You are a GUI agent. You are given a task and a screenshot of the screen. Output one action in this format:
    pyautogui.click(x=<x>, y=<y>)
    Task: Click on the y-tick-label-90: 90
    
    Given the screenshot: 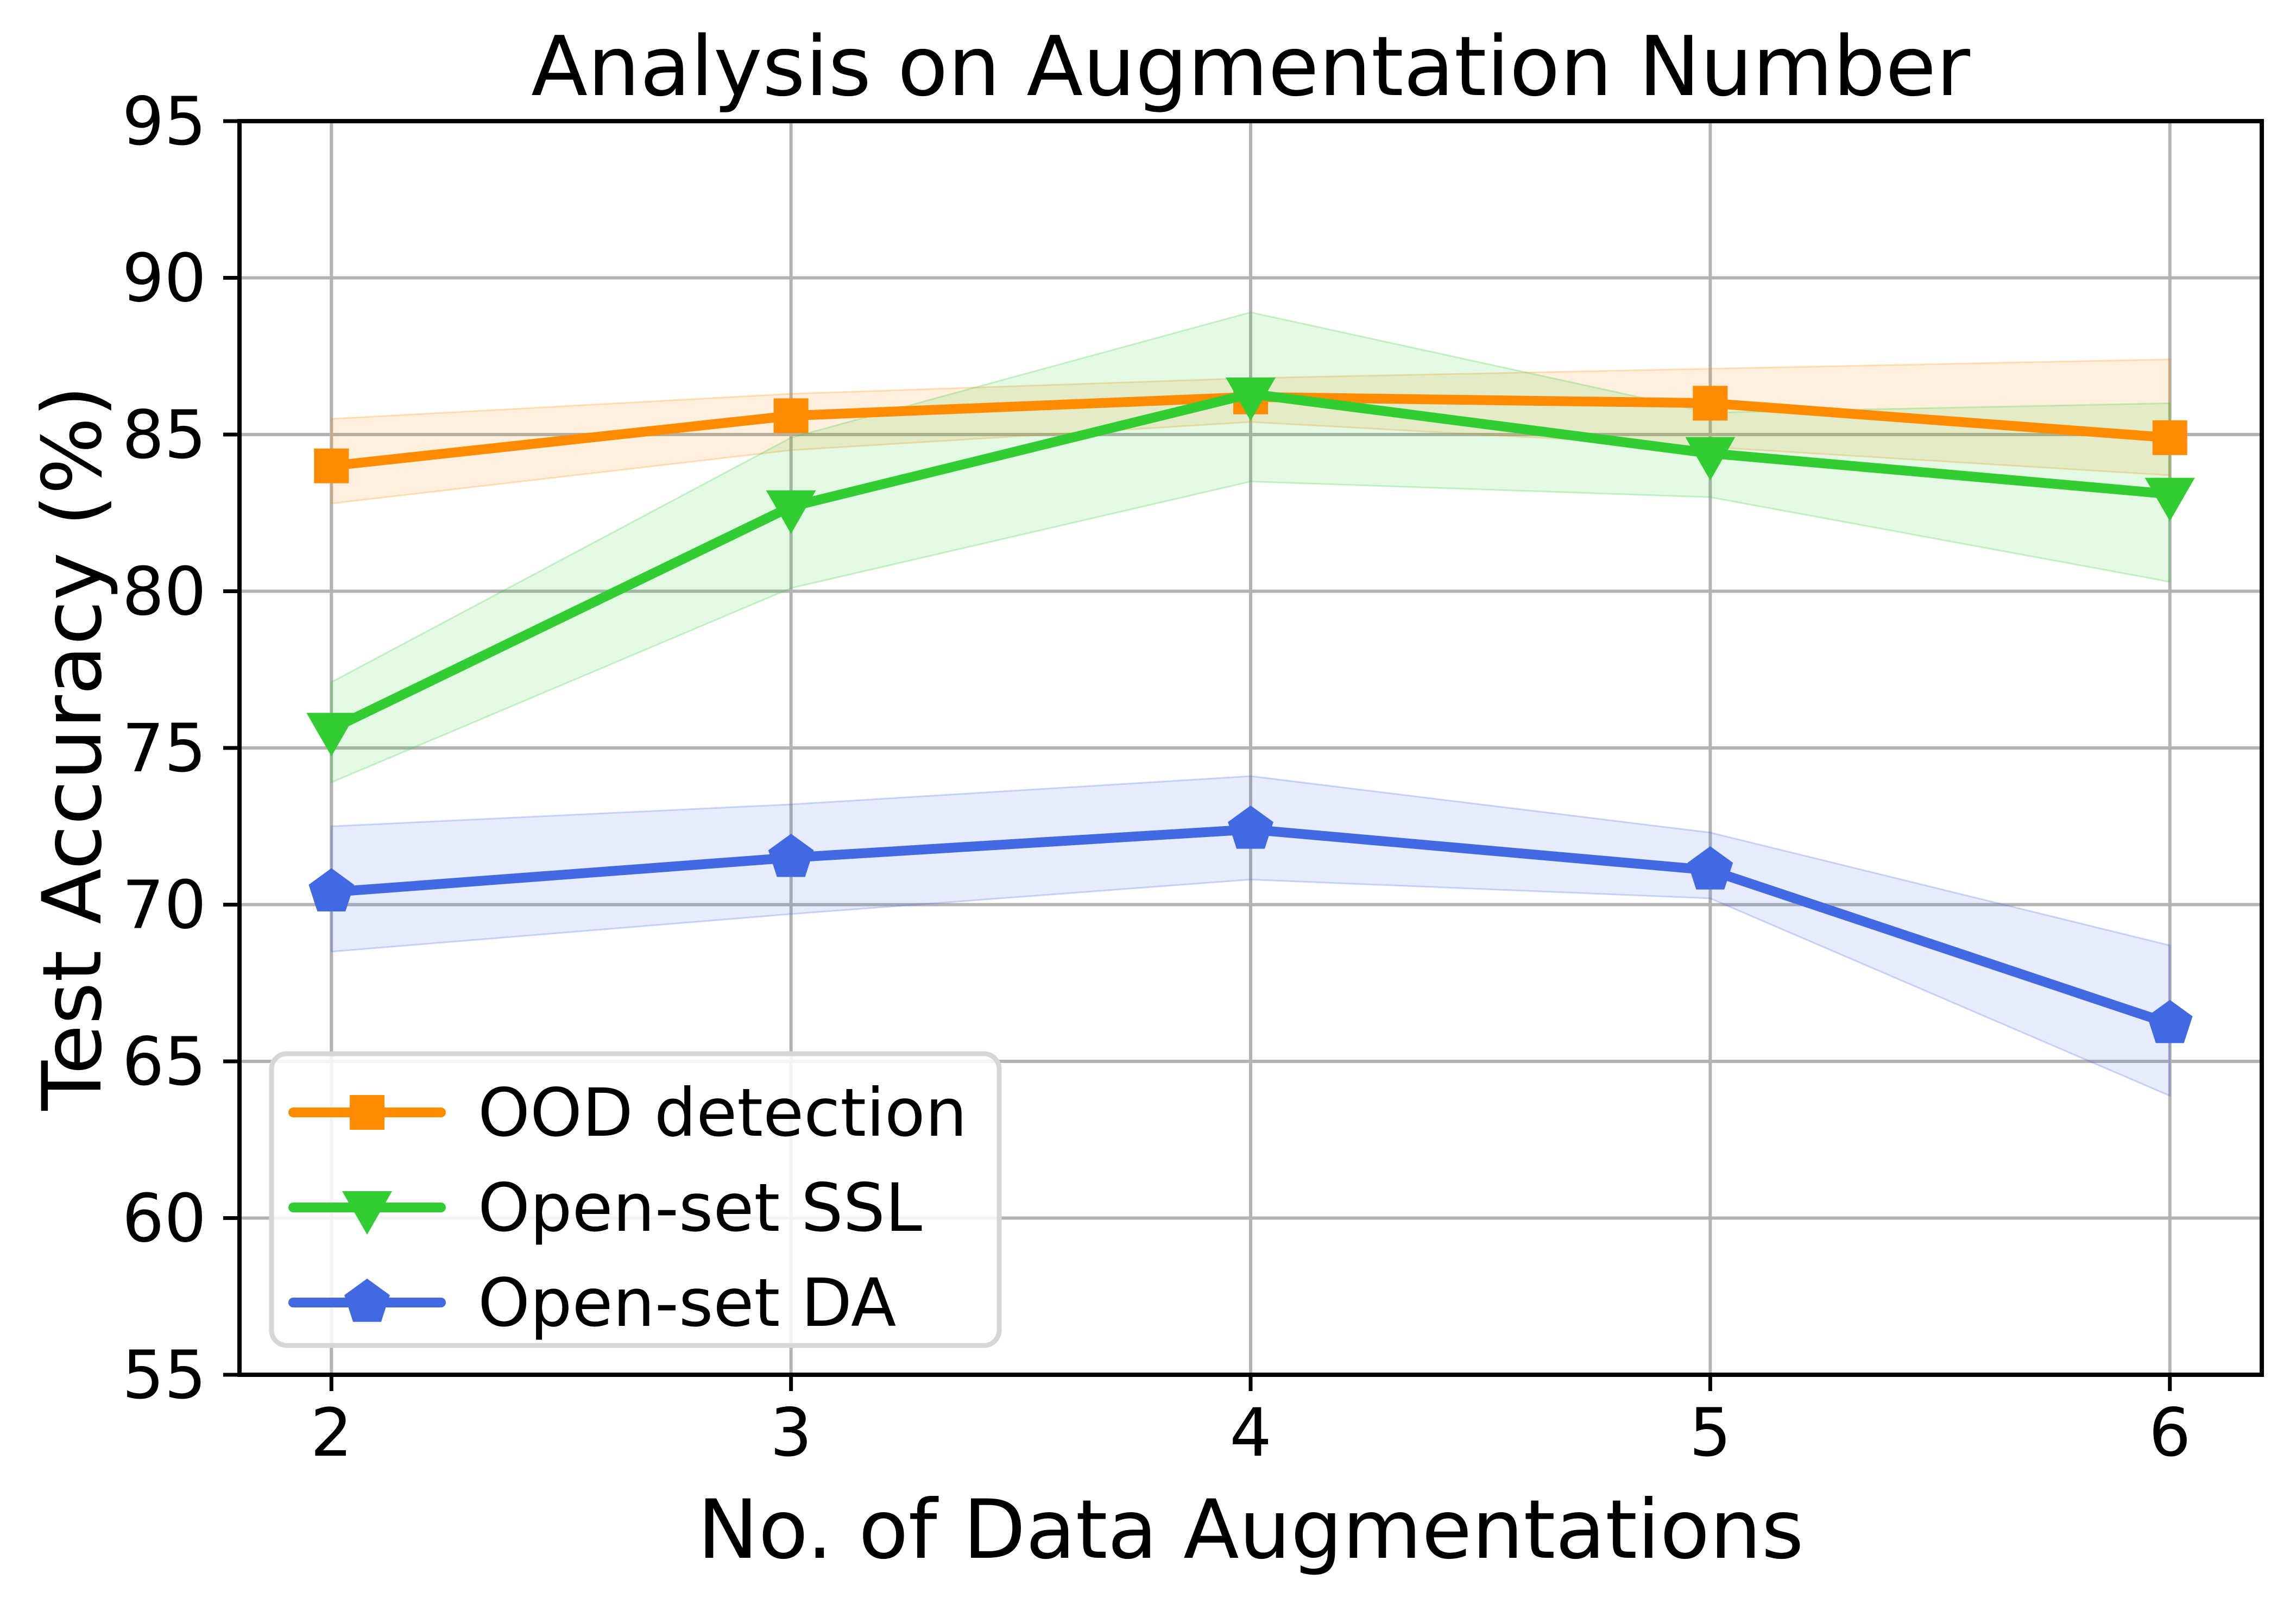 What is the action you would take?
    pyautogui.click(x=164, y=278)
    